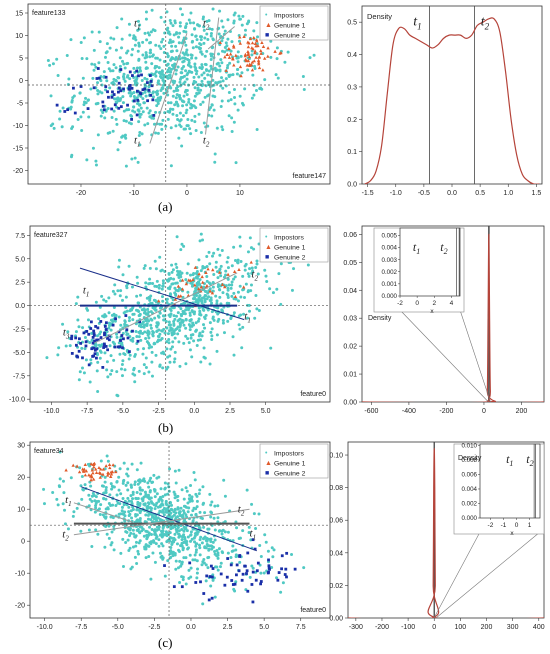 This screenshot has height=654, width=550. What do you see at coordinates (491, 525) in the screenshot?
I see `inset-x-tick-label: -2` at bounding box center [491, 525].